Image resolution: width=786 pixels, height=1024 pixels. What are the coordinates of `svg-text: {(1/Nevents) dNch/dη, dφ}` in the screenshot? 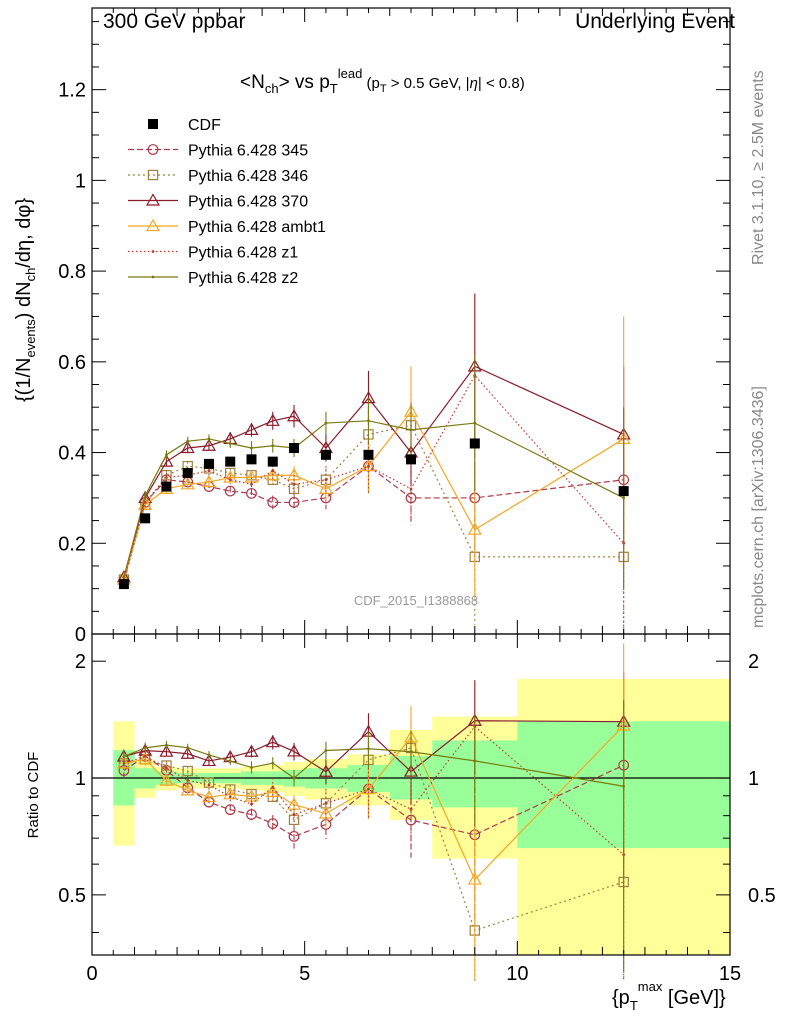 It's located at (25, 300).